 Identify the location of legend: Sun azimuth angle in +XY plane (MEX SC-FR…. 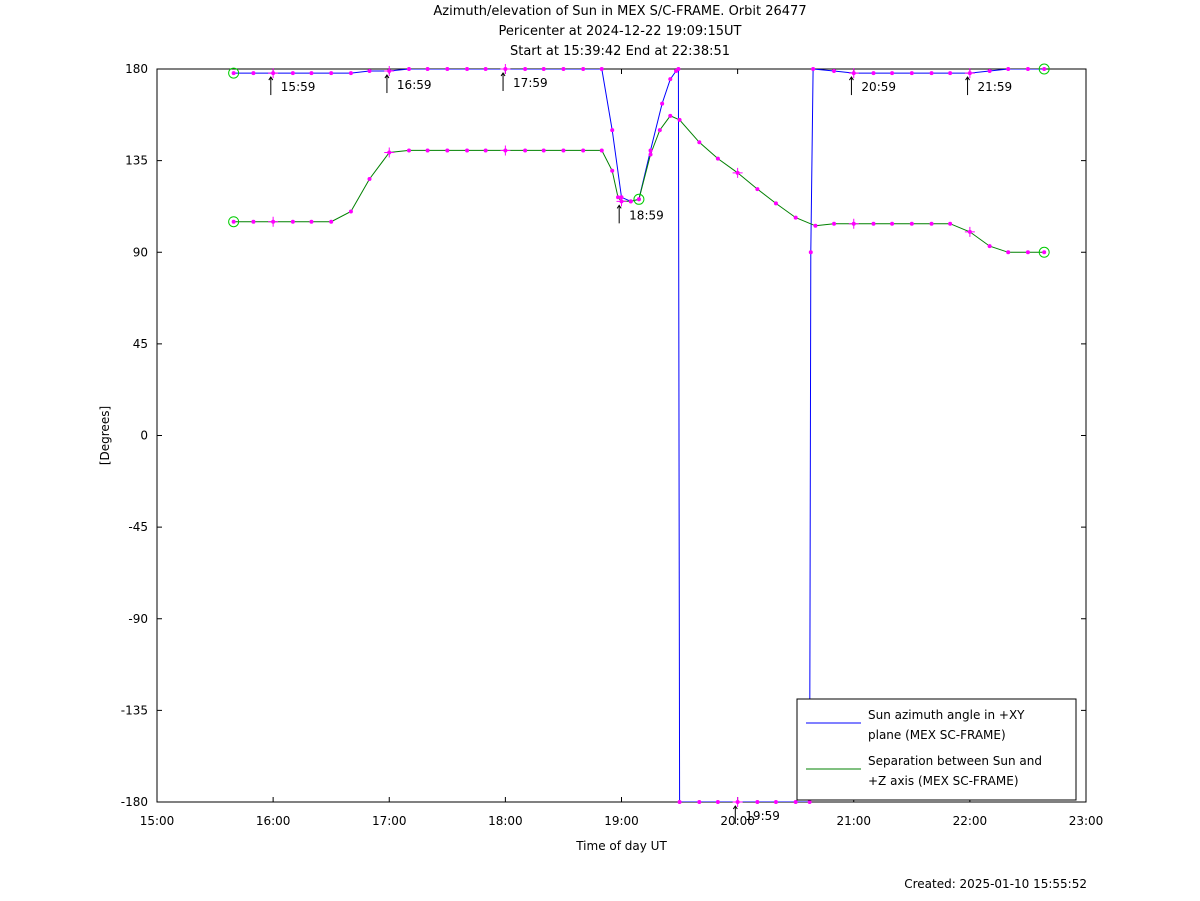
(936, 749).